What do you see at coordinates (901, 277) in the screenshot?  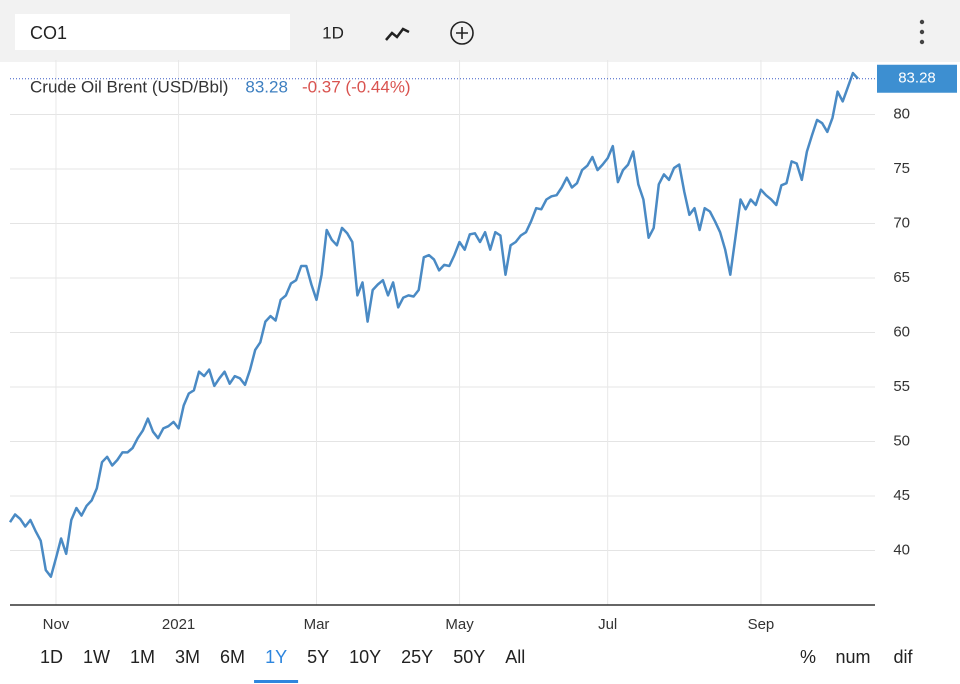 I see `y-tick-label: 65` at bounding box center [901, 277].